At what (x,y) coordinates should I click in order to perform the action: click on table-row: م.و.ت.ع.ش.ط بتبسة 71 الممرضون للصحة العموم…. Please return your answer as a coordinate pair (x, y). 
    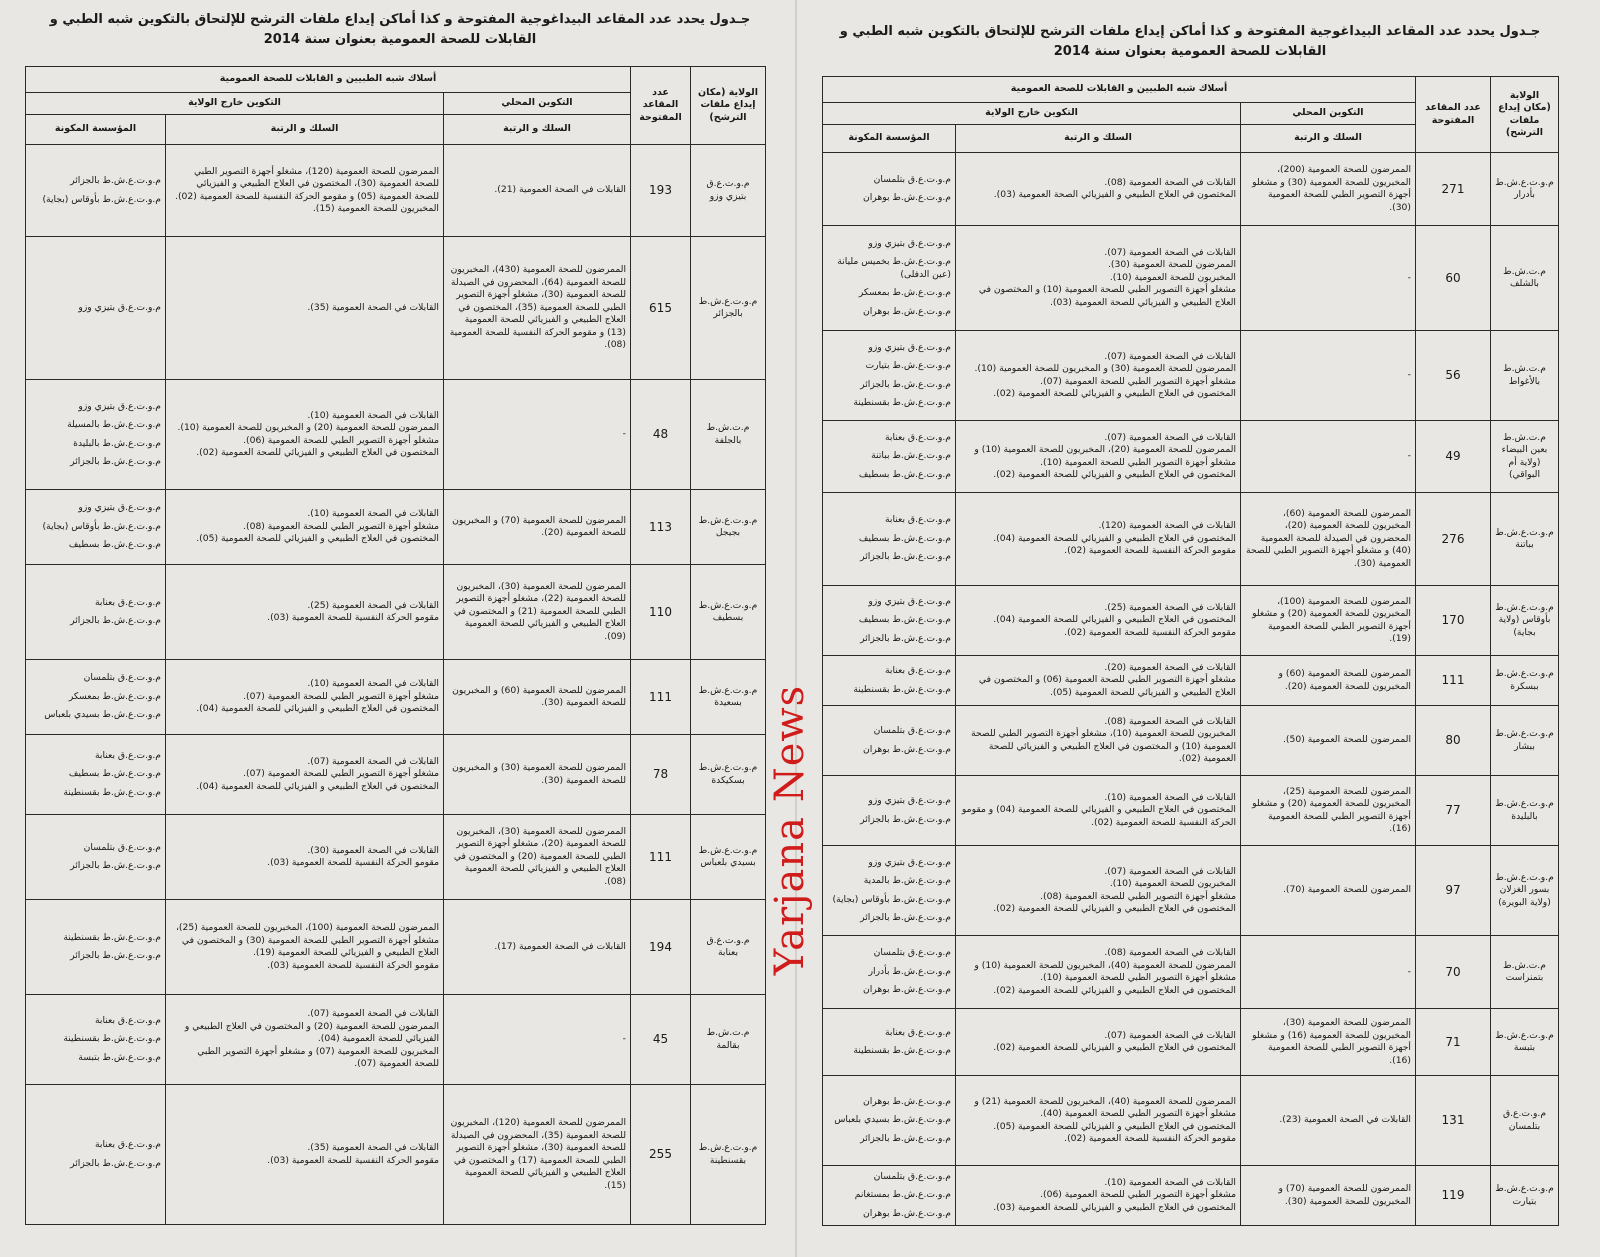
    Looking at the image, I should click on (1190, 1042).